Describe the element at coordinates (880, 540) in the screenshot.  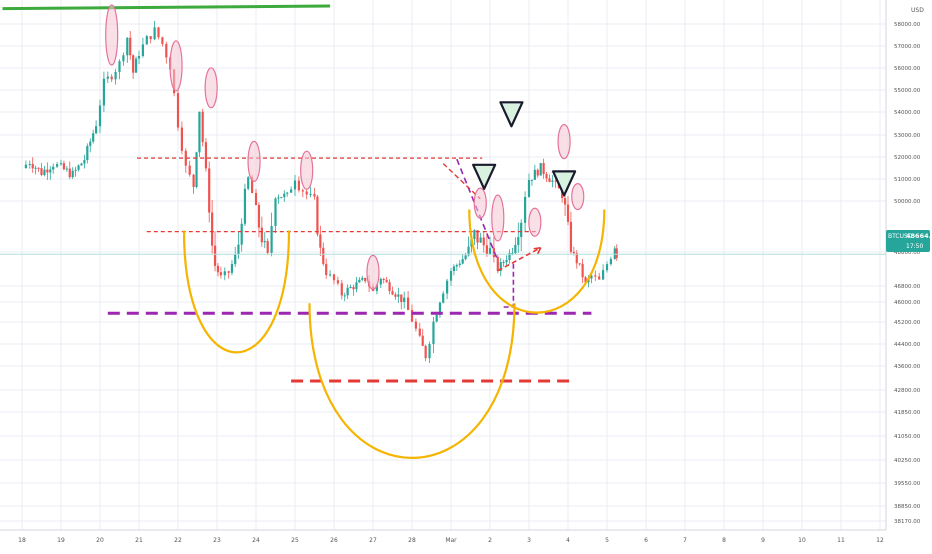
I see `time-tick-label: 12` at that location.